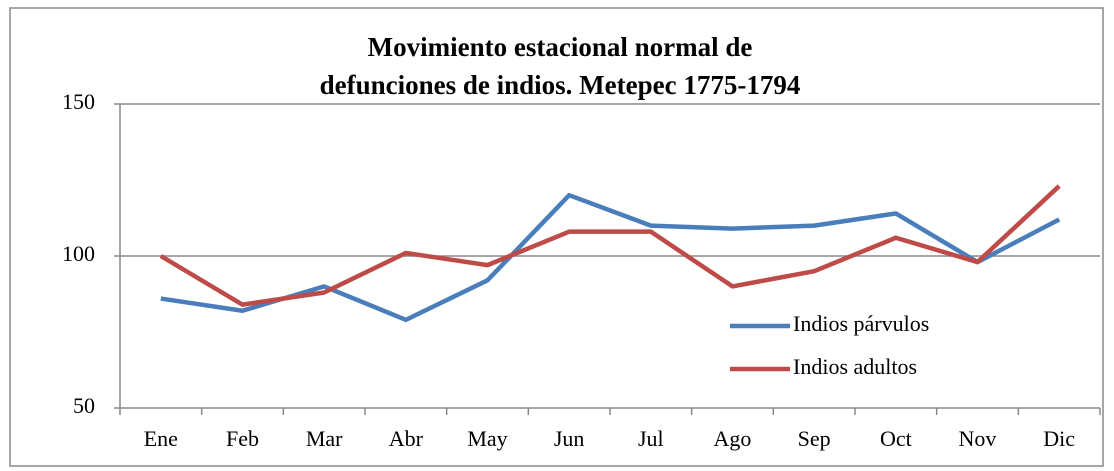 This screenshot has width=1114, height=471. What do you see at coordinates (861, 323) in the screenshot?
I see `legend-label: Indios párvulos` at bounding box center [861, 323].